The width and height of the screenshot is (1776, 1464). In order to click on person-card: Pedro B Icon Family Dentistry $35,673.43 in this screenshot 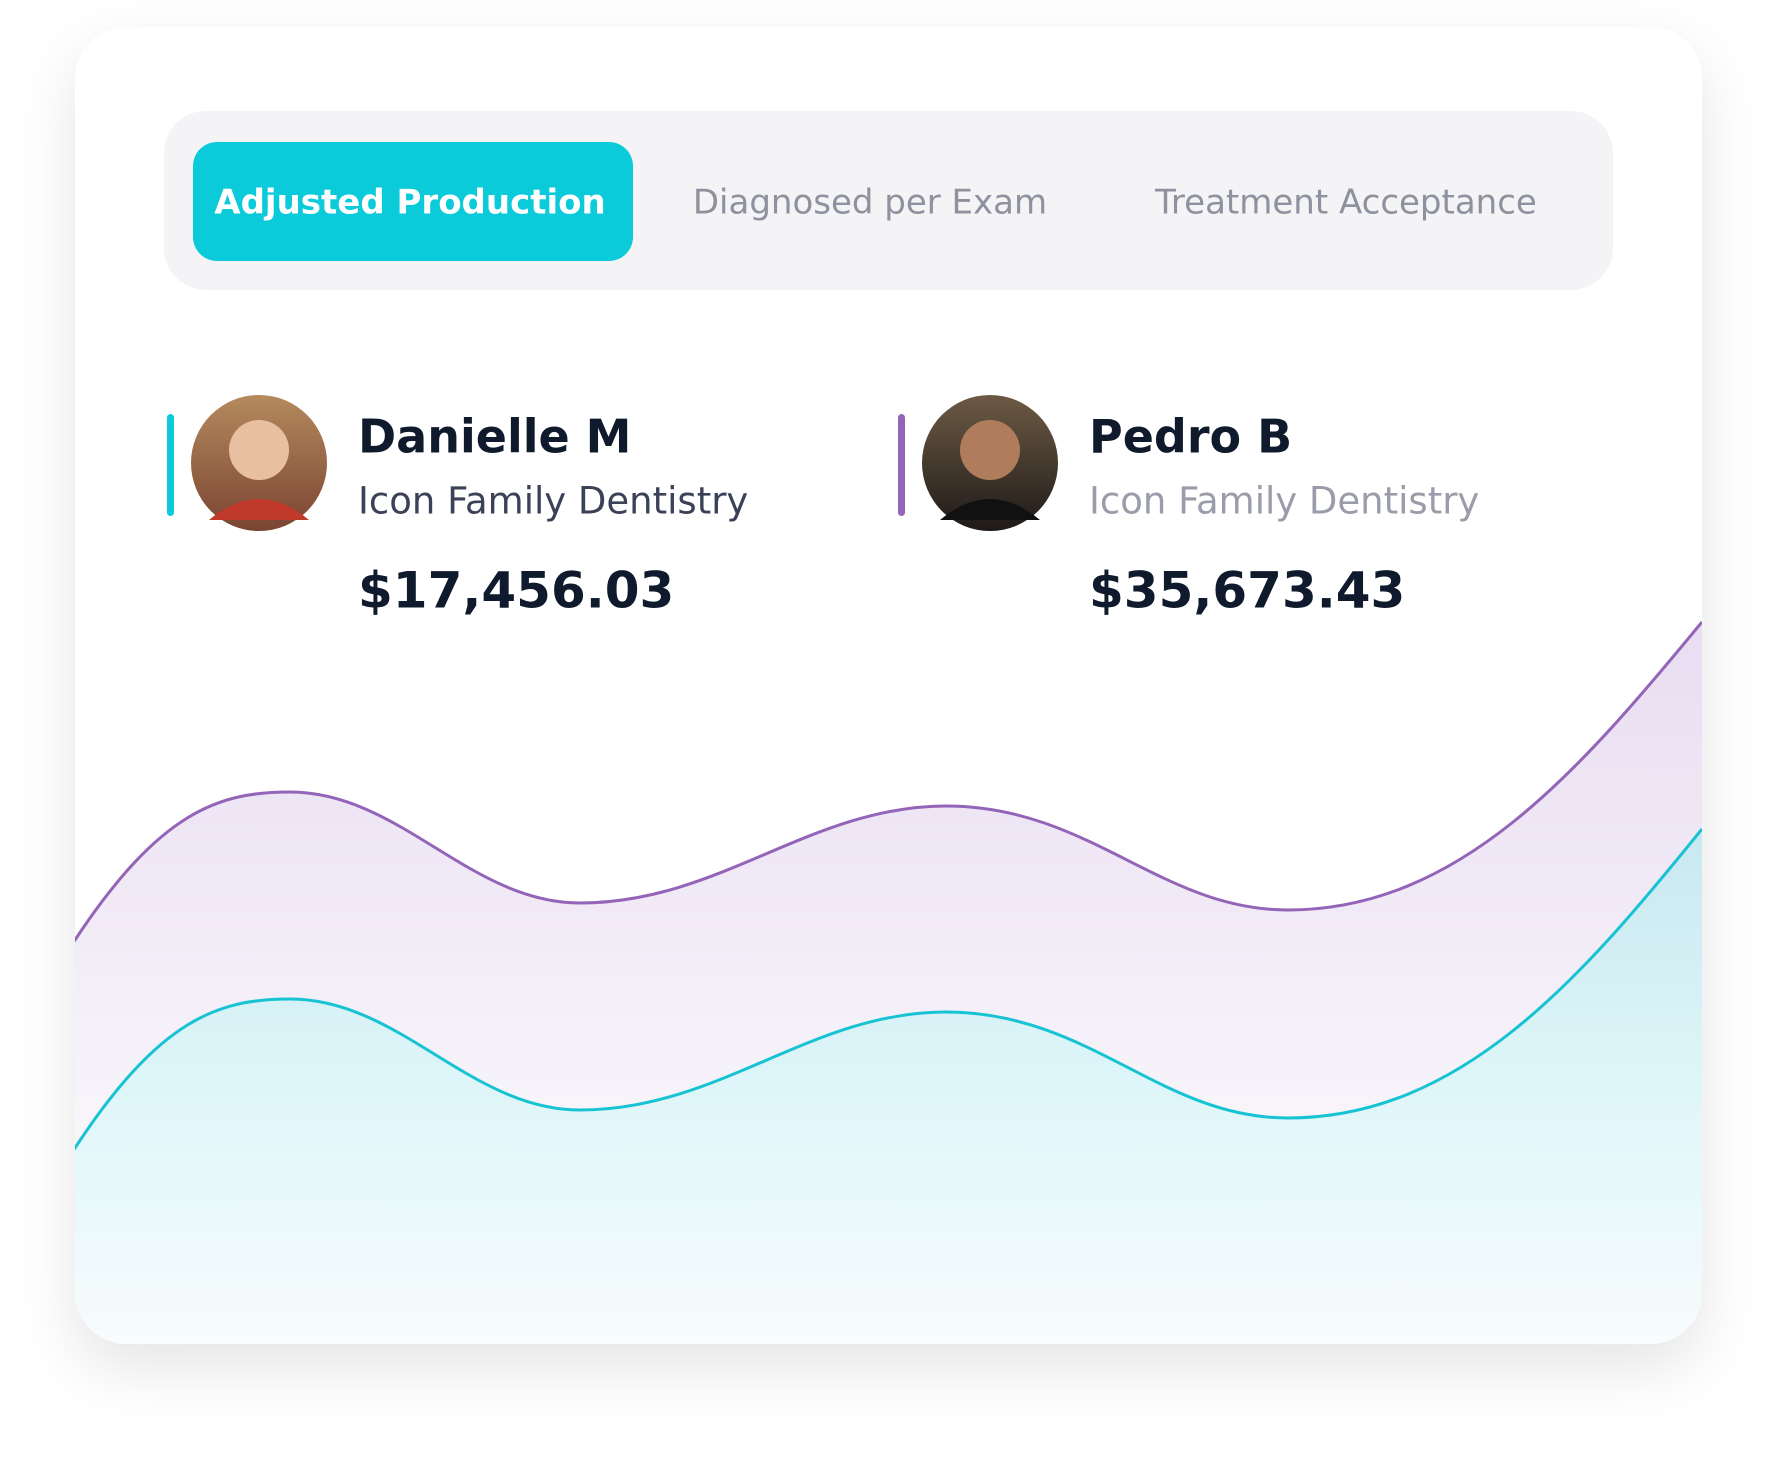, I will do `click(1188, 507)`.